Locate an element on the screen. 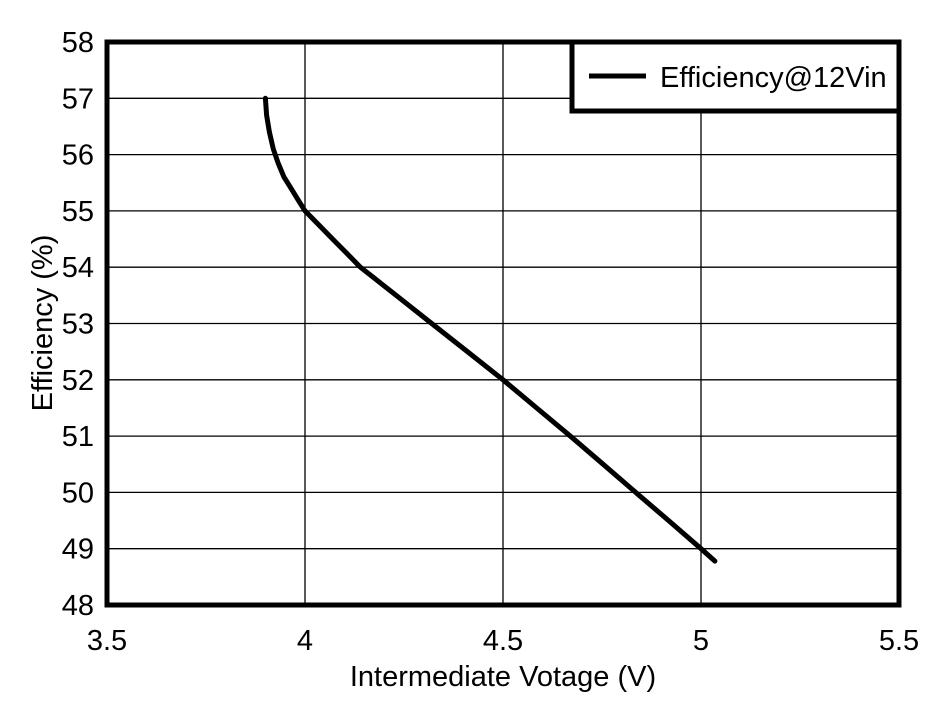  y-tick-label: 48 is located at coordinates (78, 606).